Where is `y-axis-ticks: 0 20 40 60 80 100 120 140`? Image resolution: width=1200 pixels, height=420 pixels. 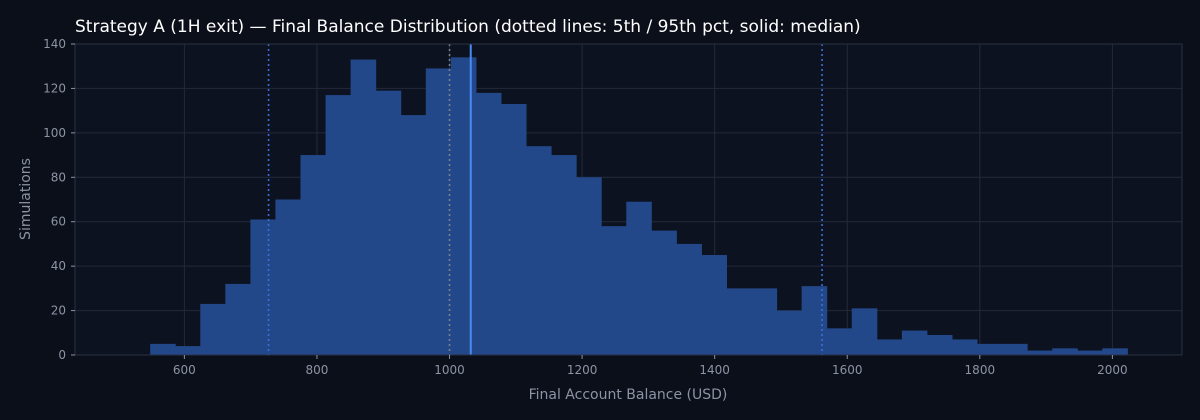 y-axis-ticks: 0 20 40 60 80 100 120 140 is located at coordinates (59, 199).